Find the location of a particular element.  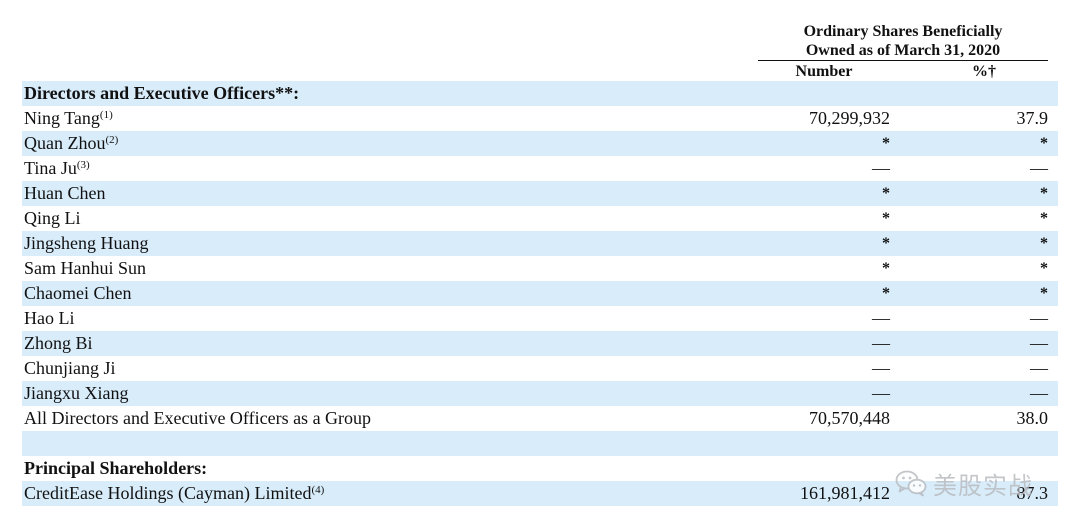

row-label: CreditEase Holdings (Cayman) Limited(4) is located at coordinates (174, 495).